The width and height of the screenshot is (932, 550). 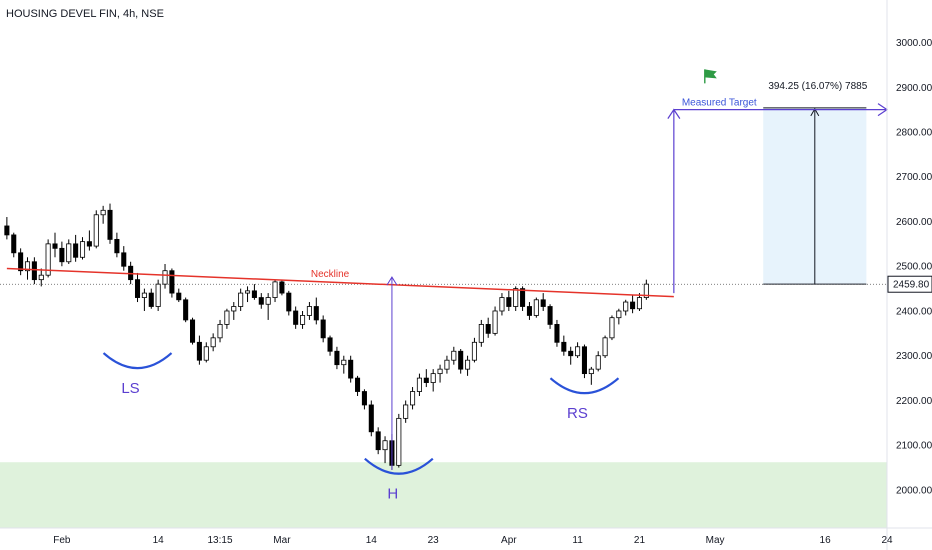 What do you see at coordinates (715, 540) in the screenshot?
I see `time-tick: May` at bounding box center [715, 540].